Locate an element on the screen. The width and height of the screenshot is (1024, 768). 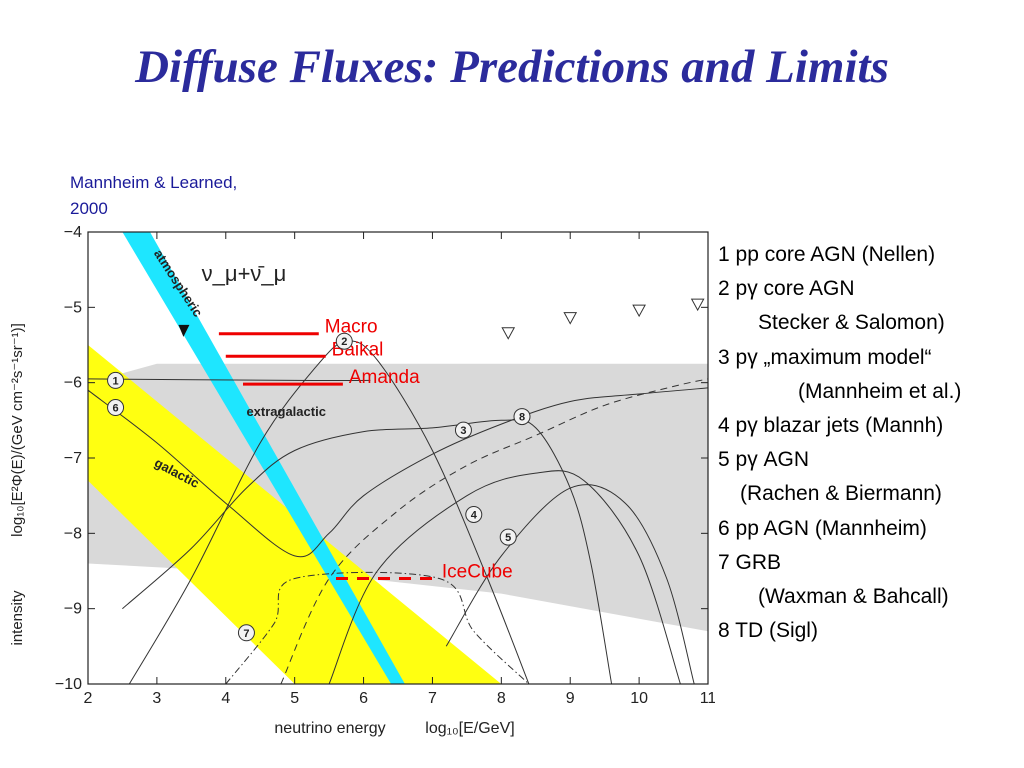
y-tick-label: −4 is located at coordinates (73, 232).